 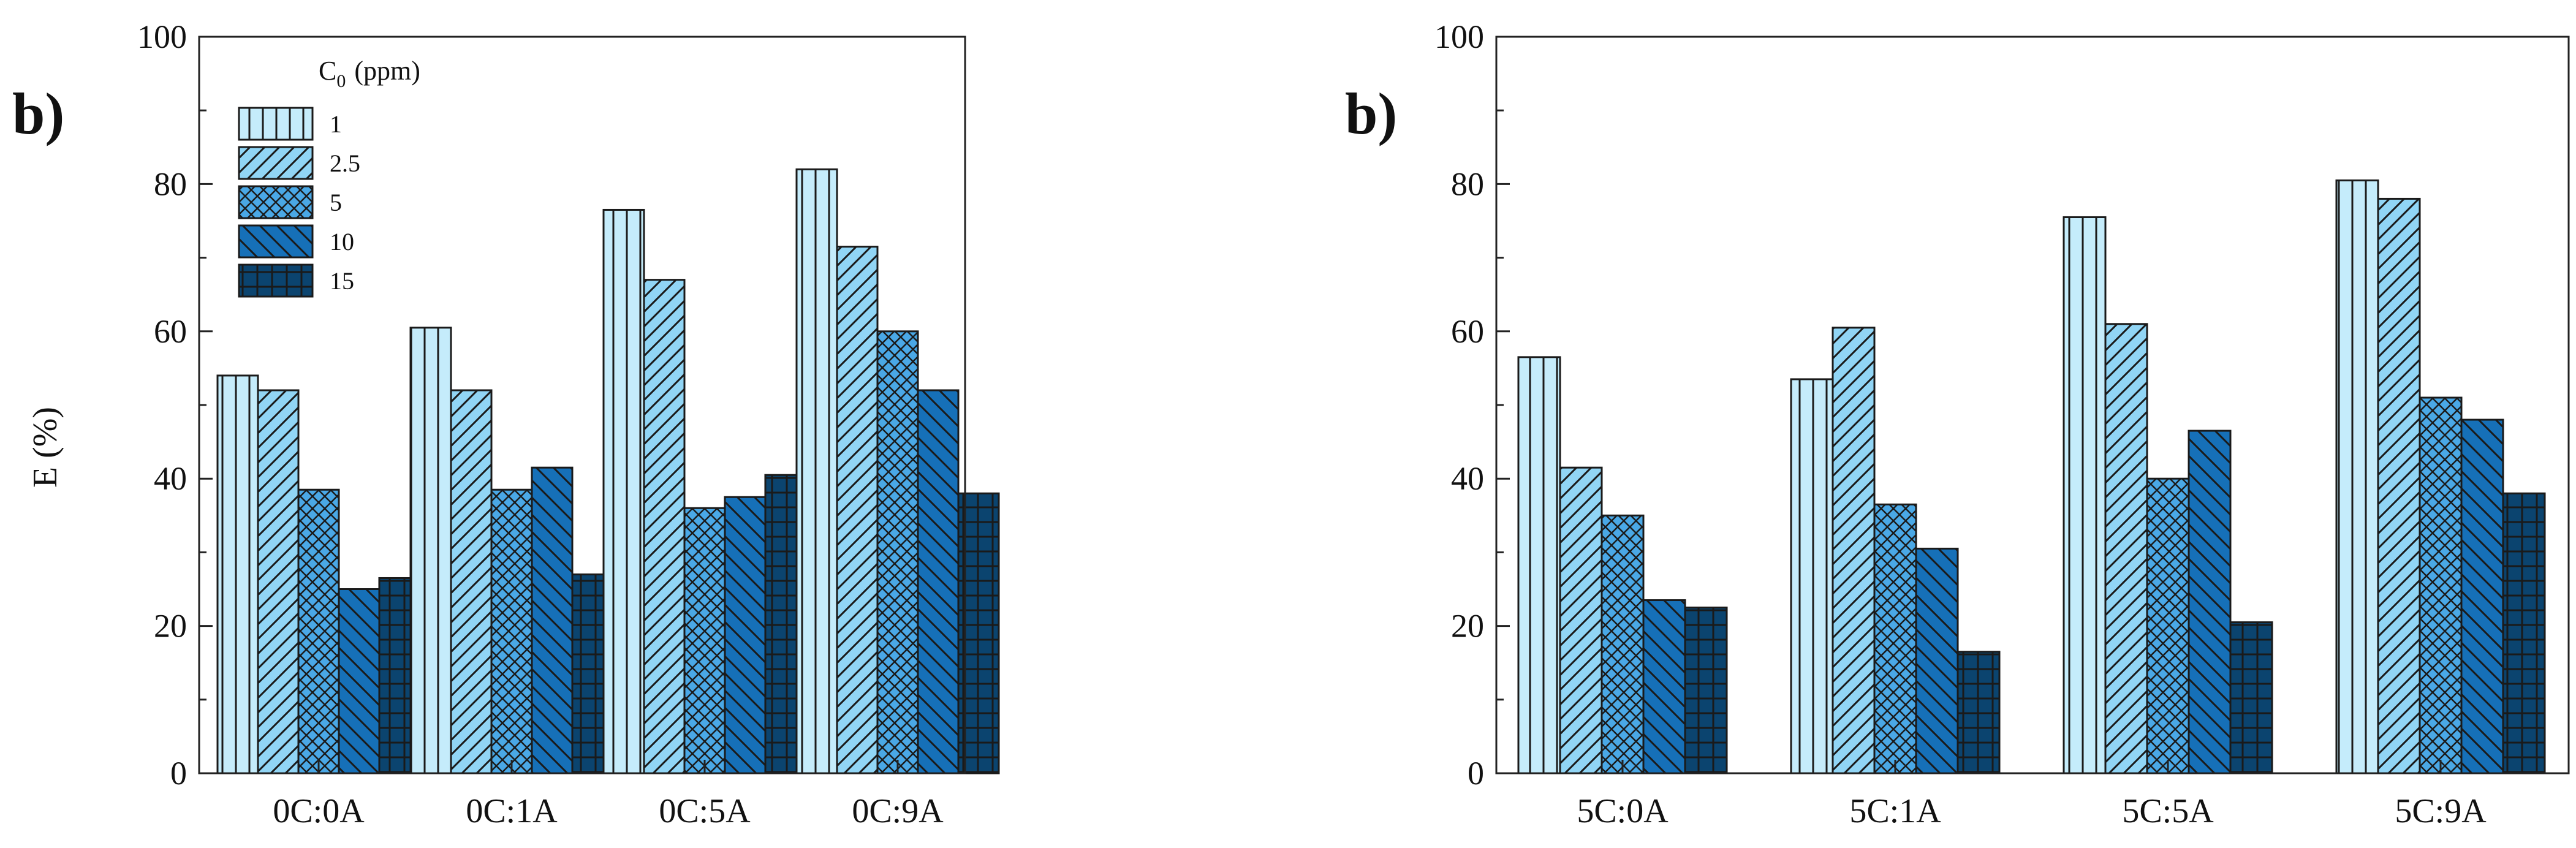 What do you see at coordinates (2168, 811) in the screenshot?
I see `x-tick-label: 5C:5A` at bounding box center [2168, 811].